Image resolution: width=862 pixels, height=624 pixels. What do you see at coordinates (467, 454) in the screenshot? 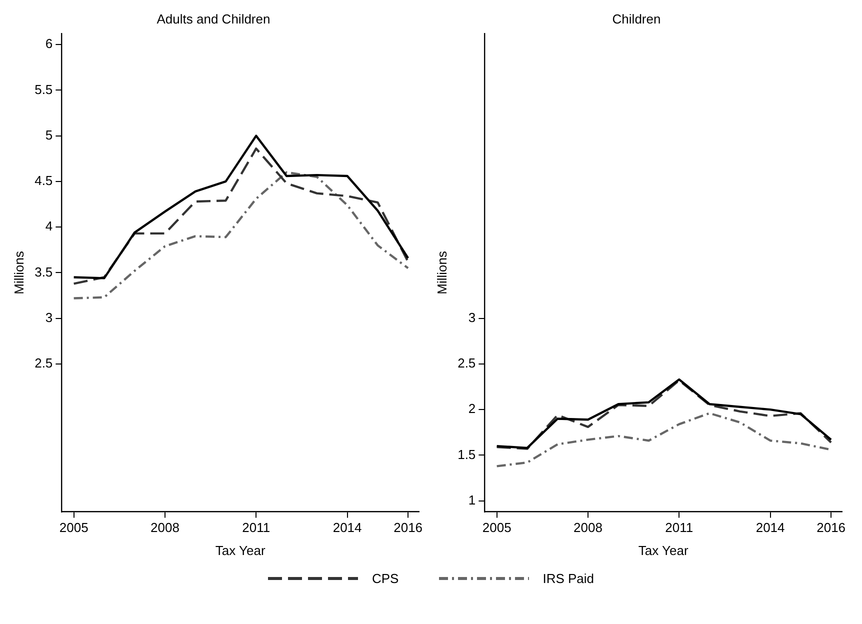
I see `y-tick-label: 1.5` at bounding box center [467, 454].